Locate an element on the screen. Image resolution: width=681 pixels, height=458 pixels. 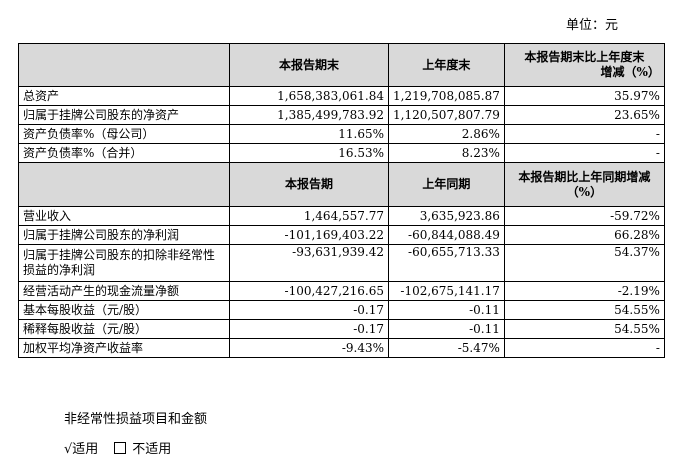
table-row: 稀释每股收益（元/股） -0.17 -0.11 54.55% is located at coordinates (341, 329).